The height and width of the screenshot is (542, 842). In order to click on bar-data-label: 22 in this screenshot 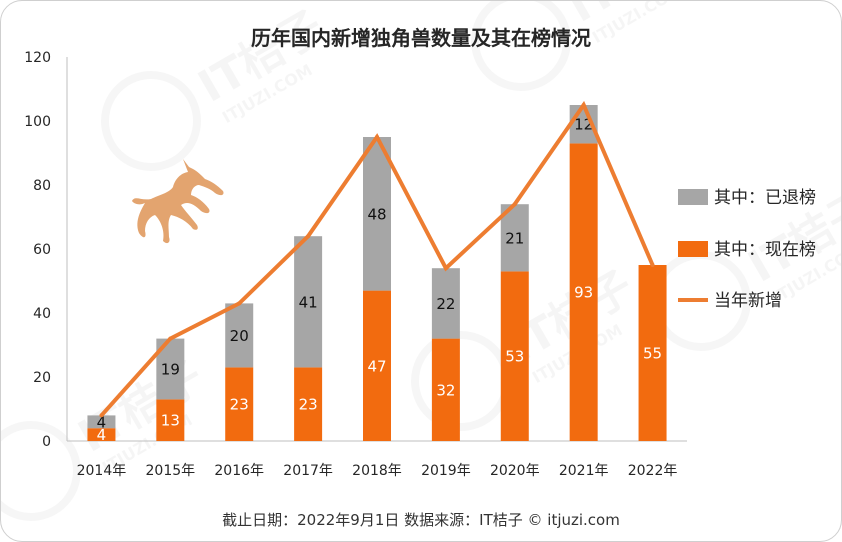, I will do `click(445, 304)`.